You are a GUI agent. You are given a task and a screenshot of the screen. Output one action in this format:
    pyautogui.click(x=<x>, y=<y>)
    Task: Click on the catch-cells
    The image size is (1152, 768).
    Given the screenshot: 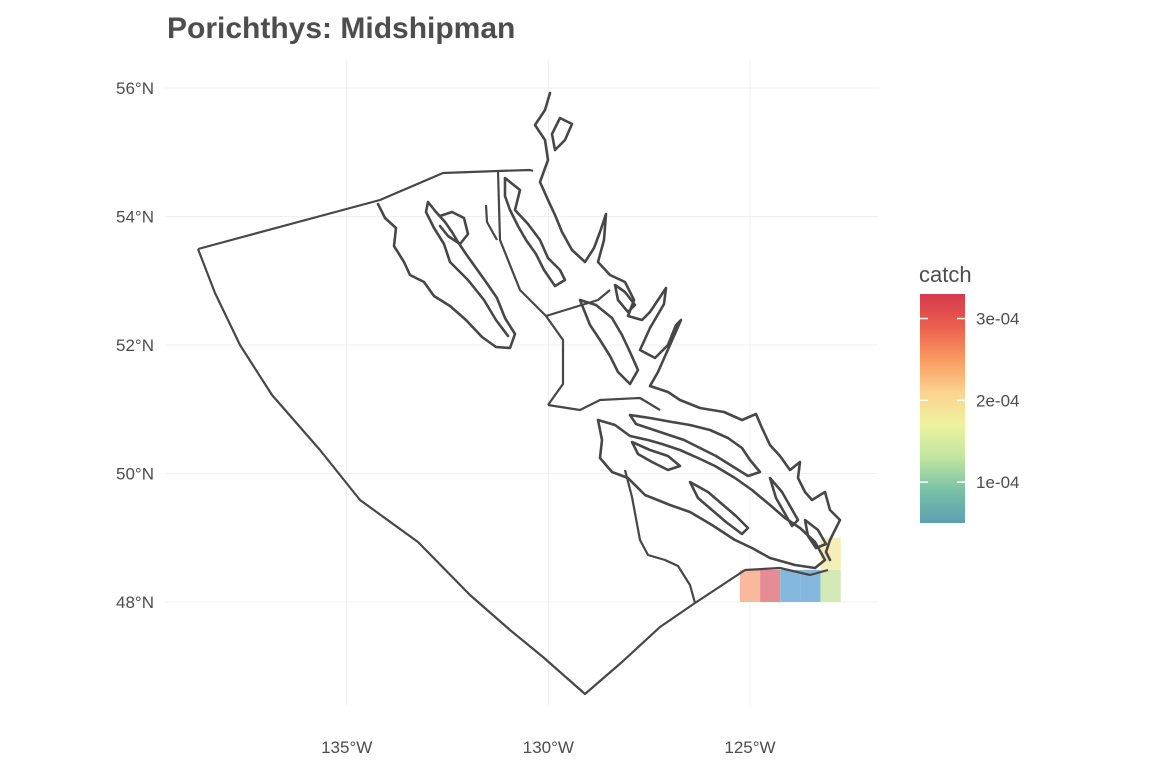 What is the action you would take?
    pyautogui.click(x=790, y=569)
    